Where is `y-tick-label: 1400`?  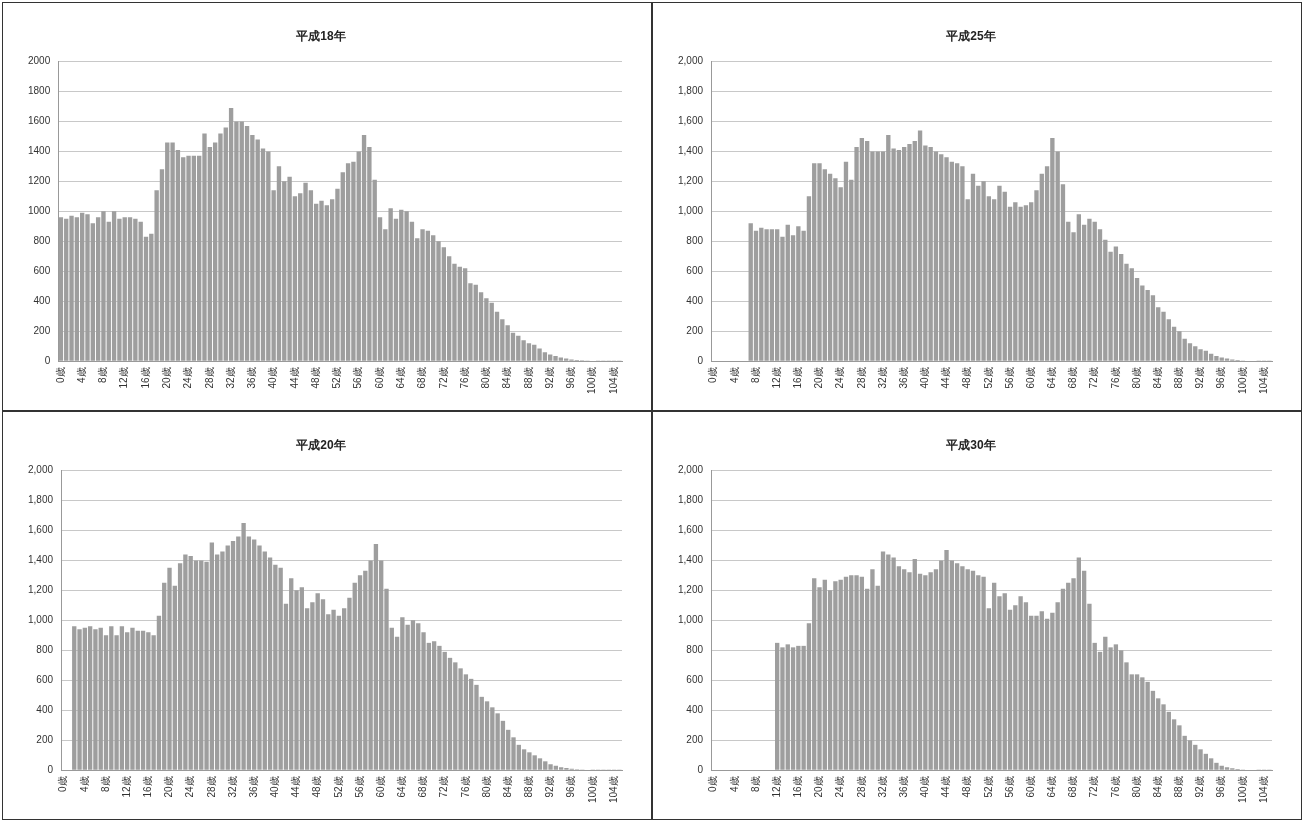
y-tick-label: 1400 is located at coordinates (39, 151).